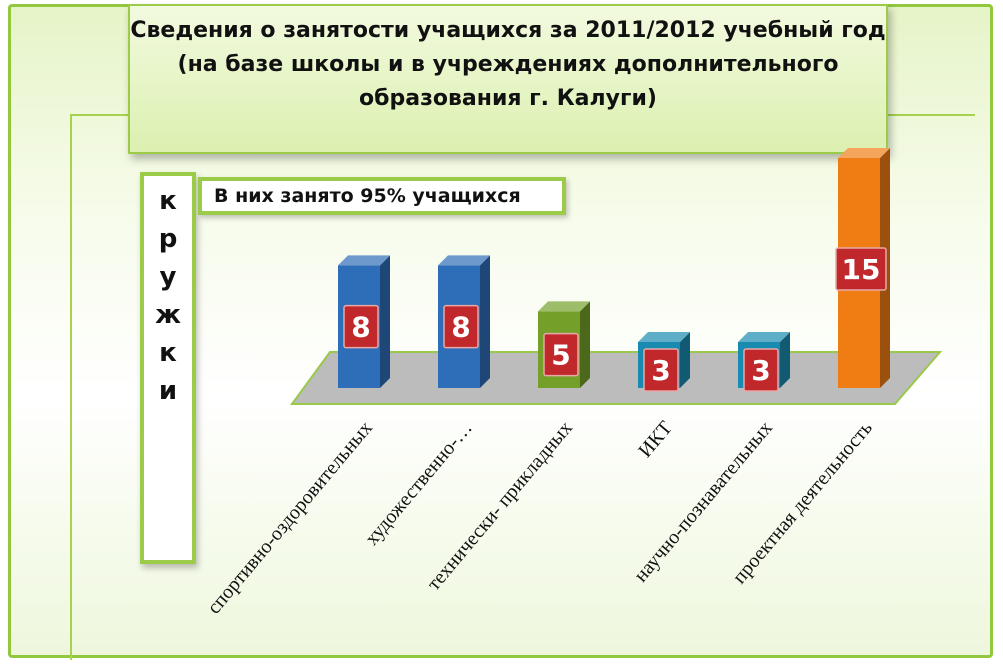 This screenshot has width=1003, height=669. Describe the element at coordinates (508, 98) in the screenshot. I see `chart-title-line-3: образования г. Калуги)` at that location.